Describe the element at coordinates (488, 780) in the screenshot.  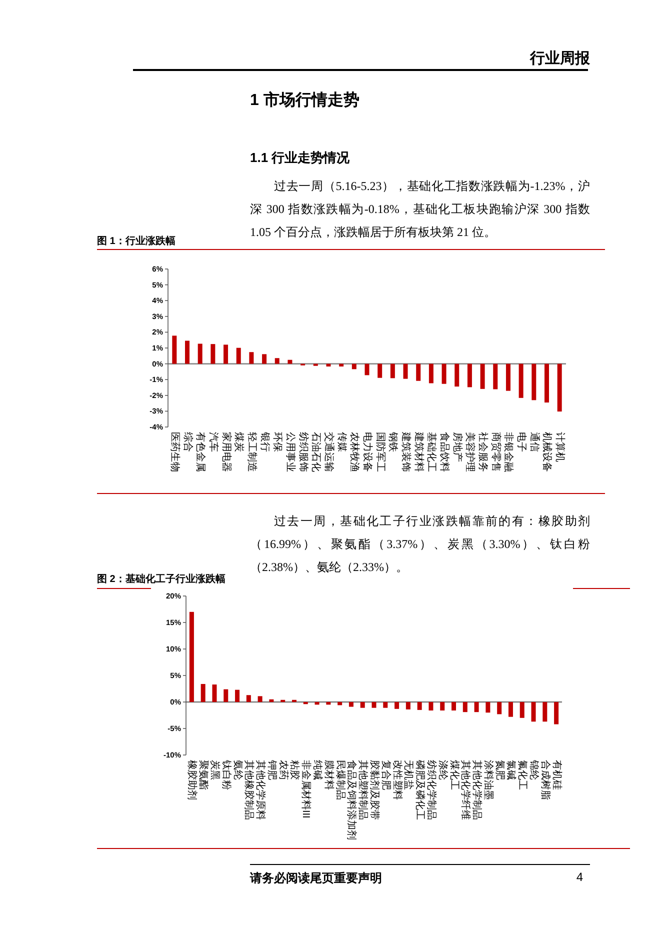
I see `x-tick-label: 涂料油墨` at that location.